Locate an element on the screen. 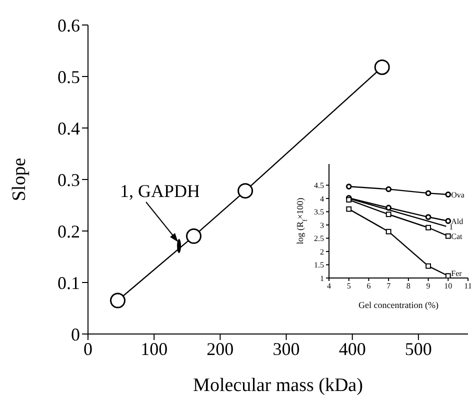 The width and height of the screenshot is (471, 401). x-tick-label: 4 is located at coordinates (329, 286).